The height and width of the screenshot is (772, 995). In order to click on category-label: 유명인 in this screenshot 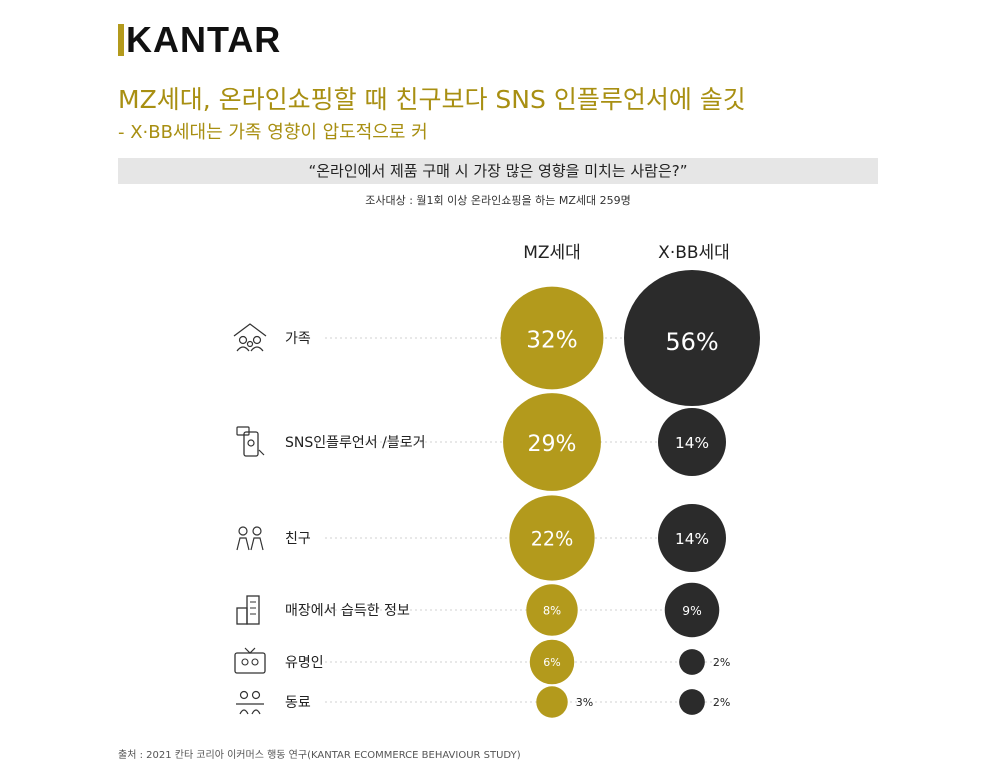, I will do `click(304, 663)`.